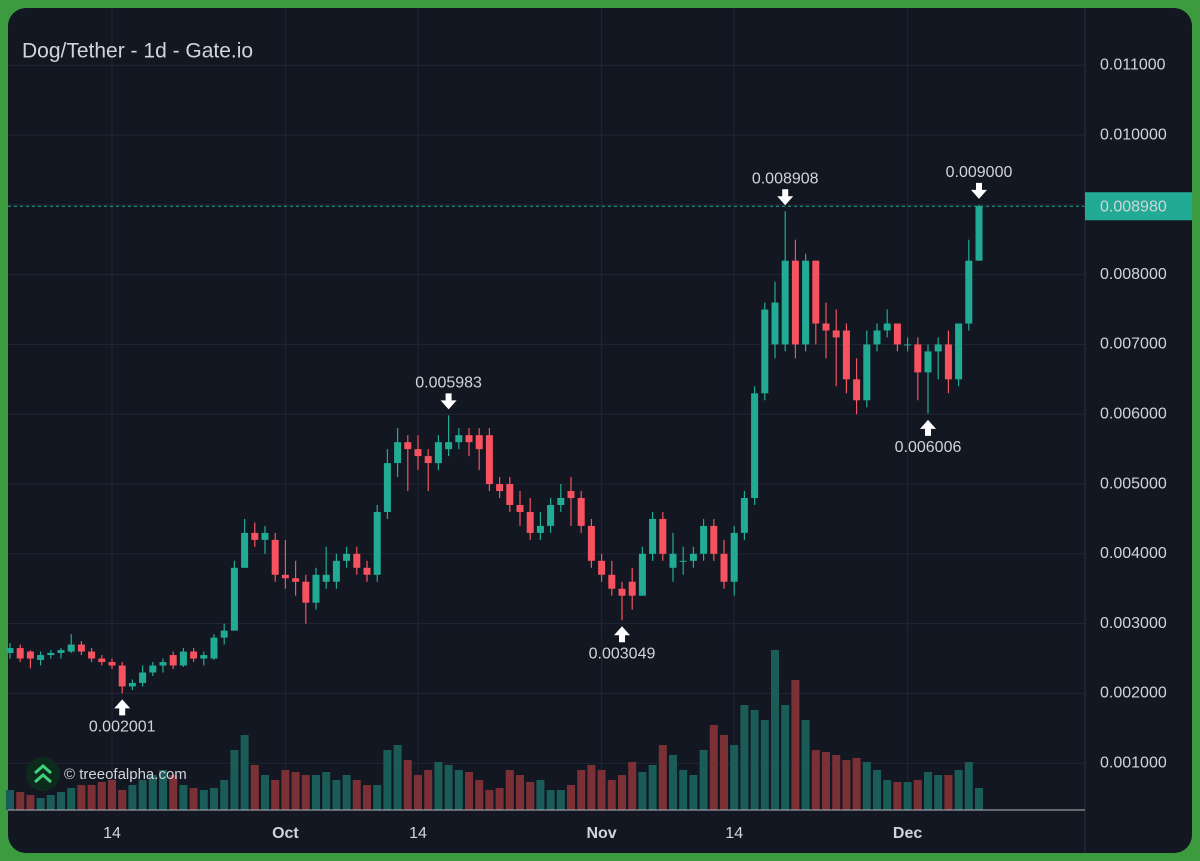 The height and width of the screenshot is (861, 1200). What do you see at coordinates (137, 51) in the screenshot?
I see `chart-title: Dog/Tether - 1d - Gate.io` at bounding box center [137, 51].